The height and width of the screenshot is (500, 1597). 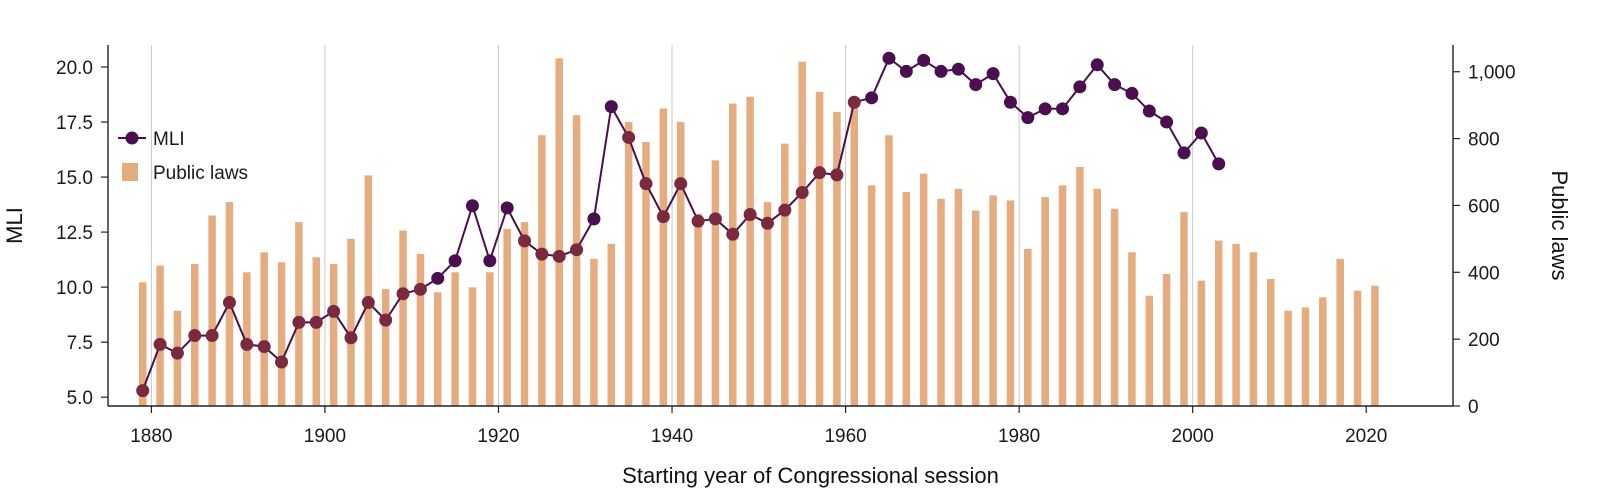 What do you see at coordinates (455, 261) in the screenshot?
I see `mli-point-1915` at bounding box center [455, 261].